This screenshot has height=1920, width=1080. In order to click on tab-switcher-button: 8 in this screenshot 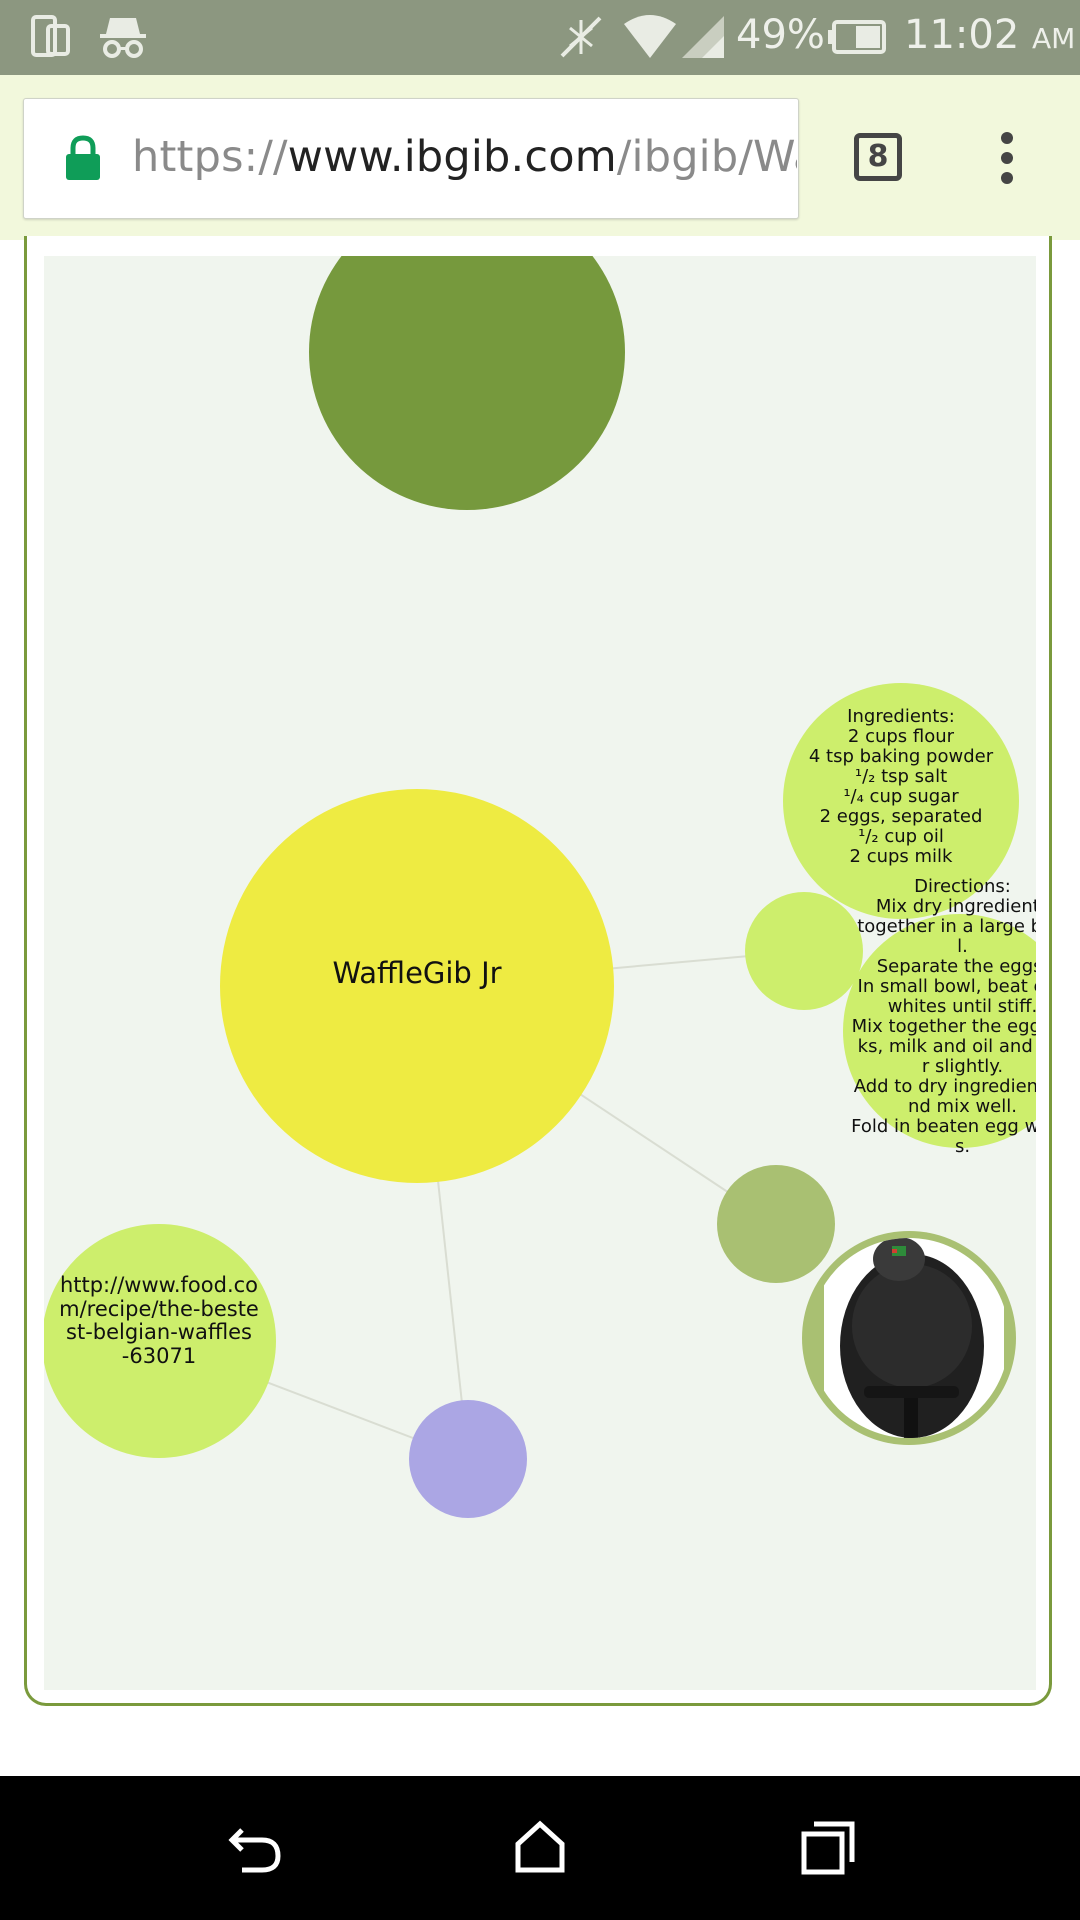, I will do `click(878, 157)`.